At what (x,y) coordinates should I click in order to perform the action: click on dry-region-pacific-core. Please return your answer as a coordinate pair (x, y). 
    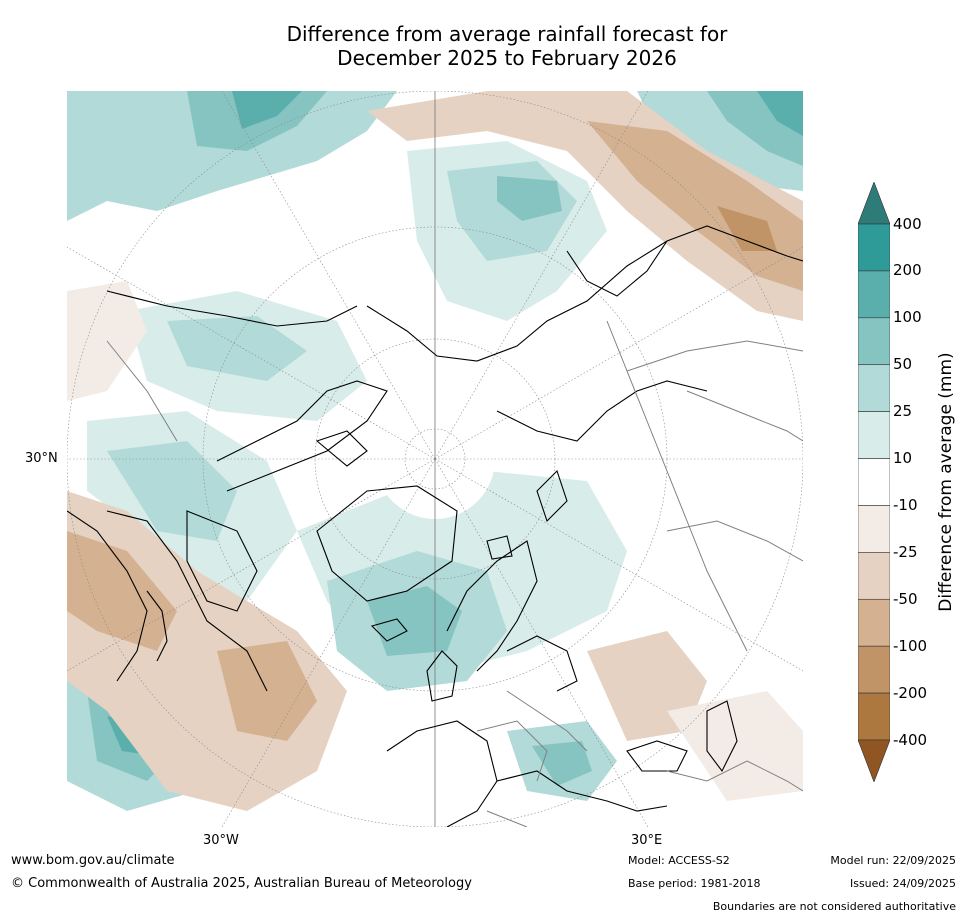
    Looking at the image, I should click on (122, 591).